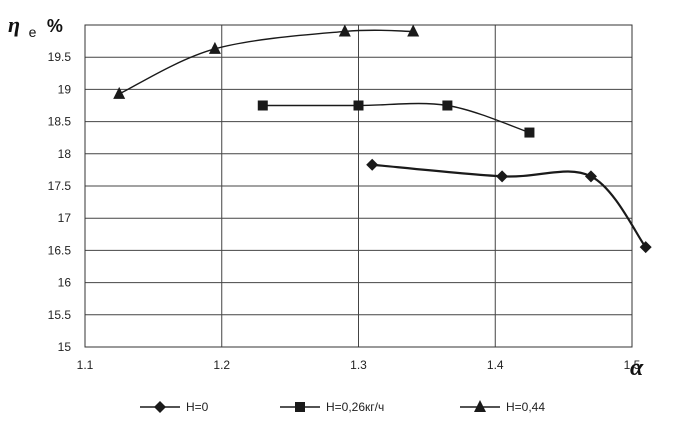 This screenshot has width=678, height=435. I want to click on legend: H=0 H=0,26кг/ч H=0,44, so click(342, 407).